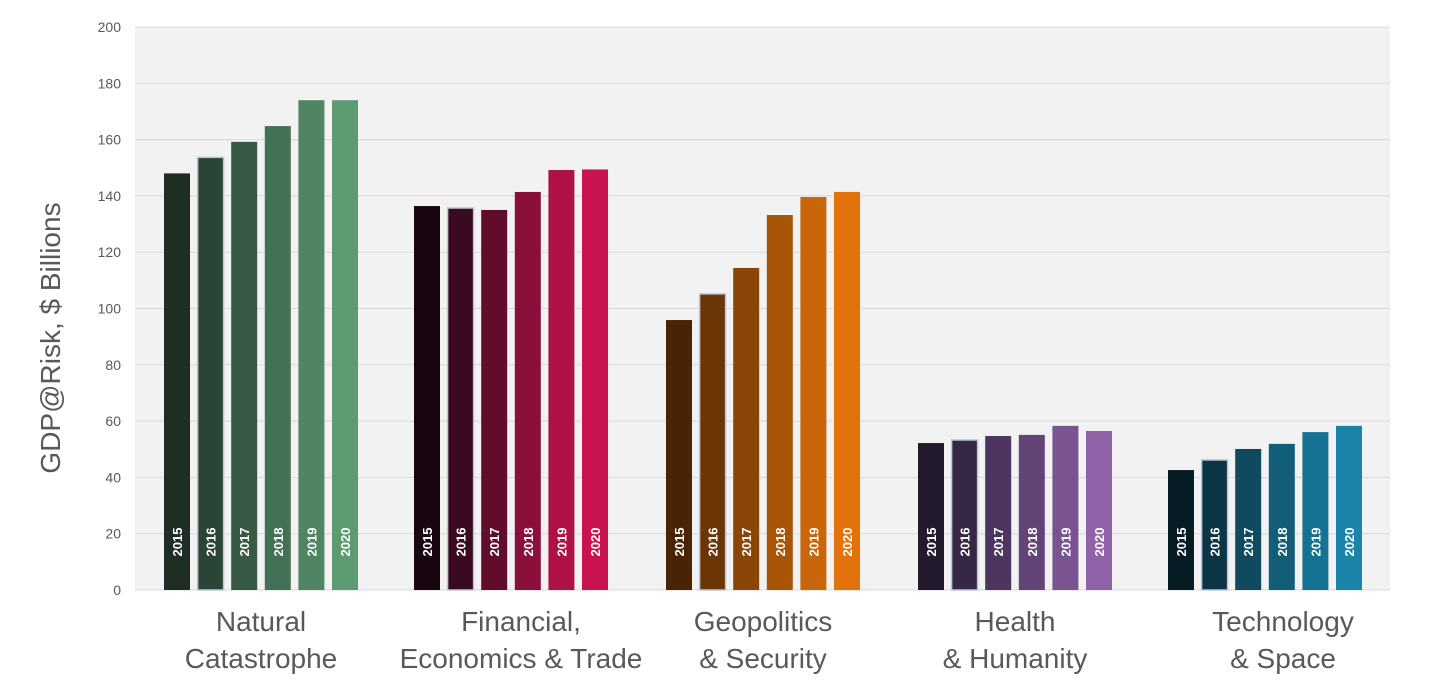 The width and height of the screenshot is (1429, 694). I want to click on category-label: & Humanity, so click(1015, 658).